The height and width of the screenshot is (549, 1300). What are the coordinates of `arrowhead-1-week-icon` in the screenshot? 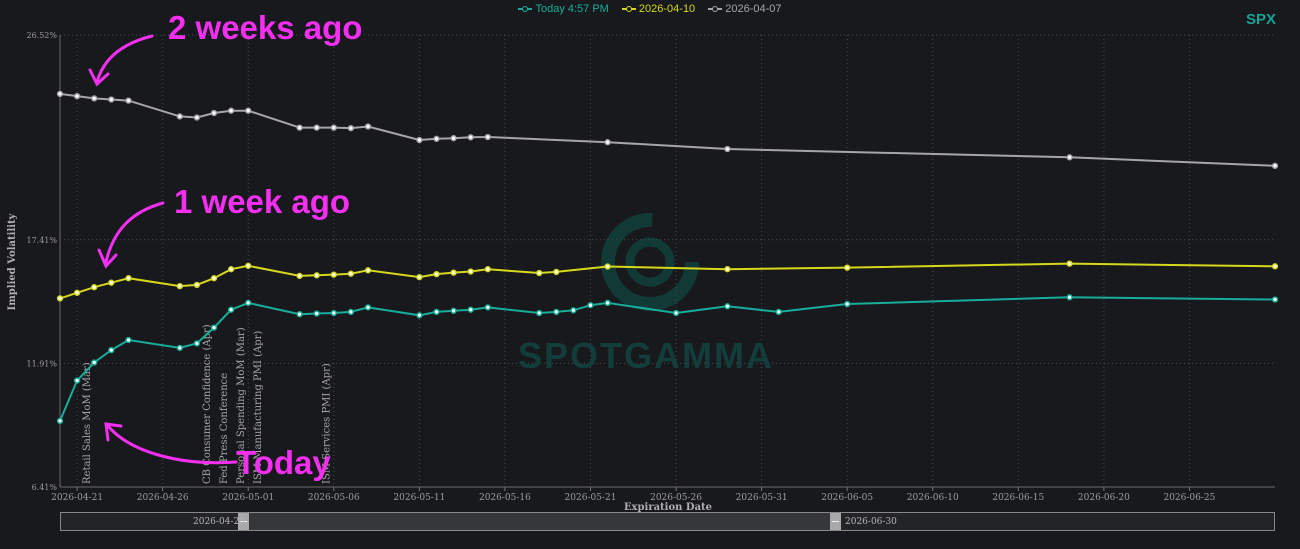 It's located at (107, 258).